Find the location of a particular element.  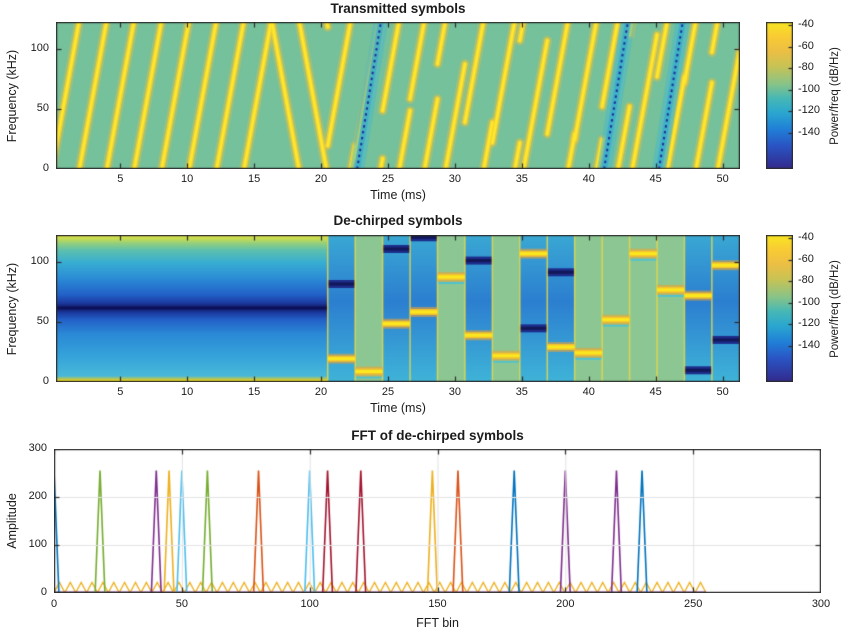

x-tick-label: 250 is located at coordinates (693, 604).